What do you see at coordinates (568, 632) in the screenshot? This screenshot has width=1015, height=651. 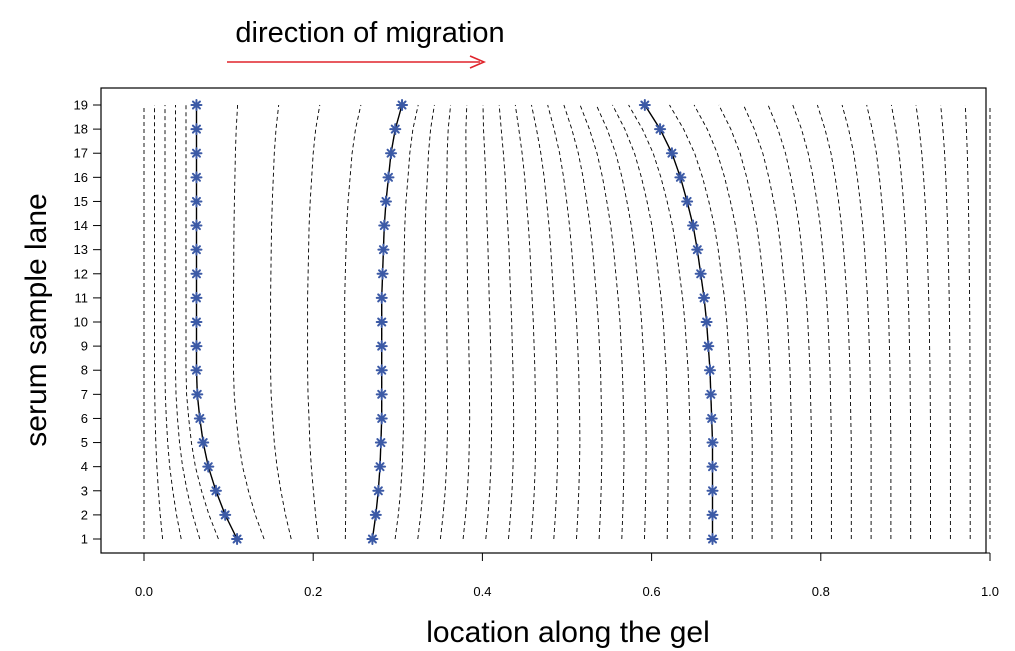 I see `x-axis-title: location along the gel` at bounding box center [568, 632].